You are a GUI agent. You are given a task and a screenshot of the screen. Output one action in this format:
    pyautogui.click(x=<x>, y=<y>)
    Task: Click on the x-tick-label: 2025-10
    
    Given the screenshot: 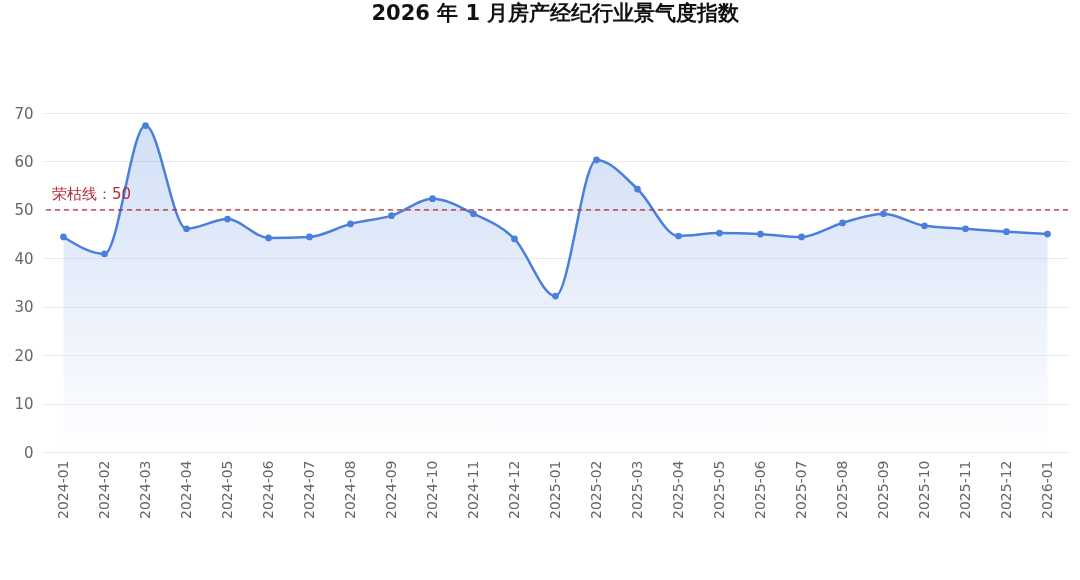 What is the action you would take?
    pyautogui.click(x=924, y=489)
    